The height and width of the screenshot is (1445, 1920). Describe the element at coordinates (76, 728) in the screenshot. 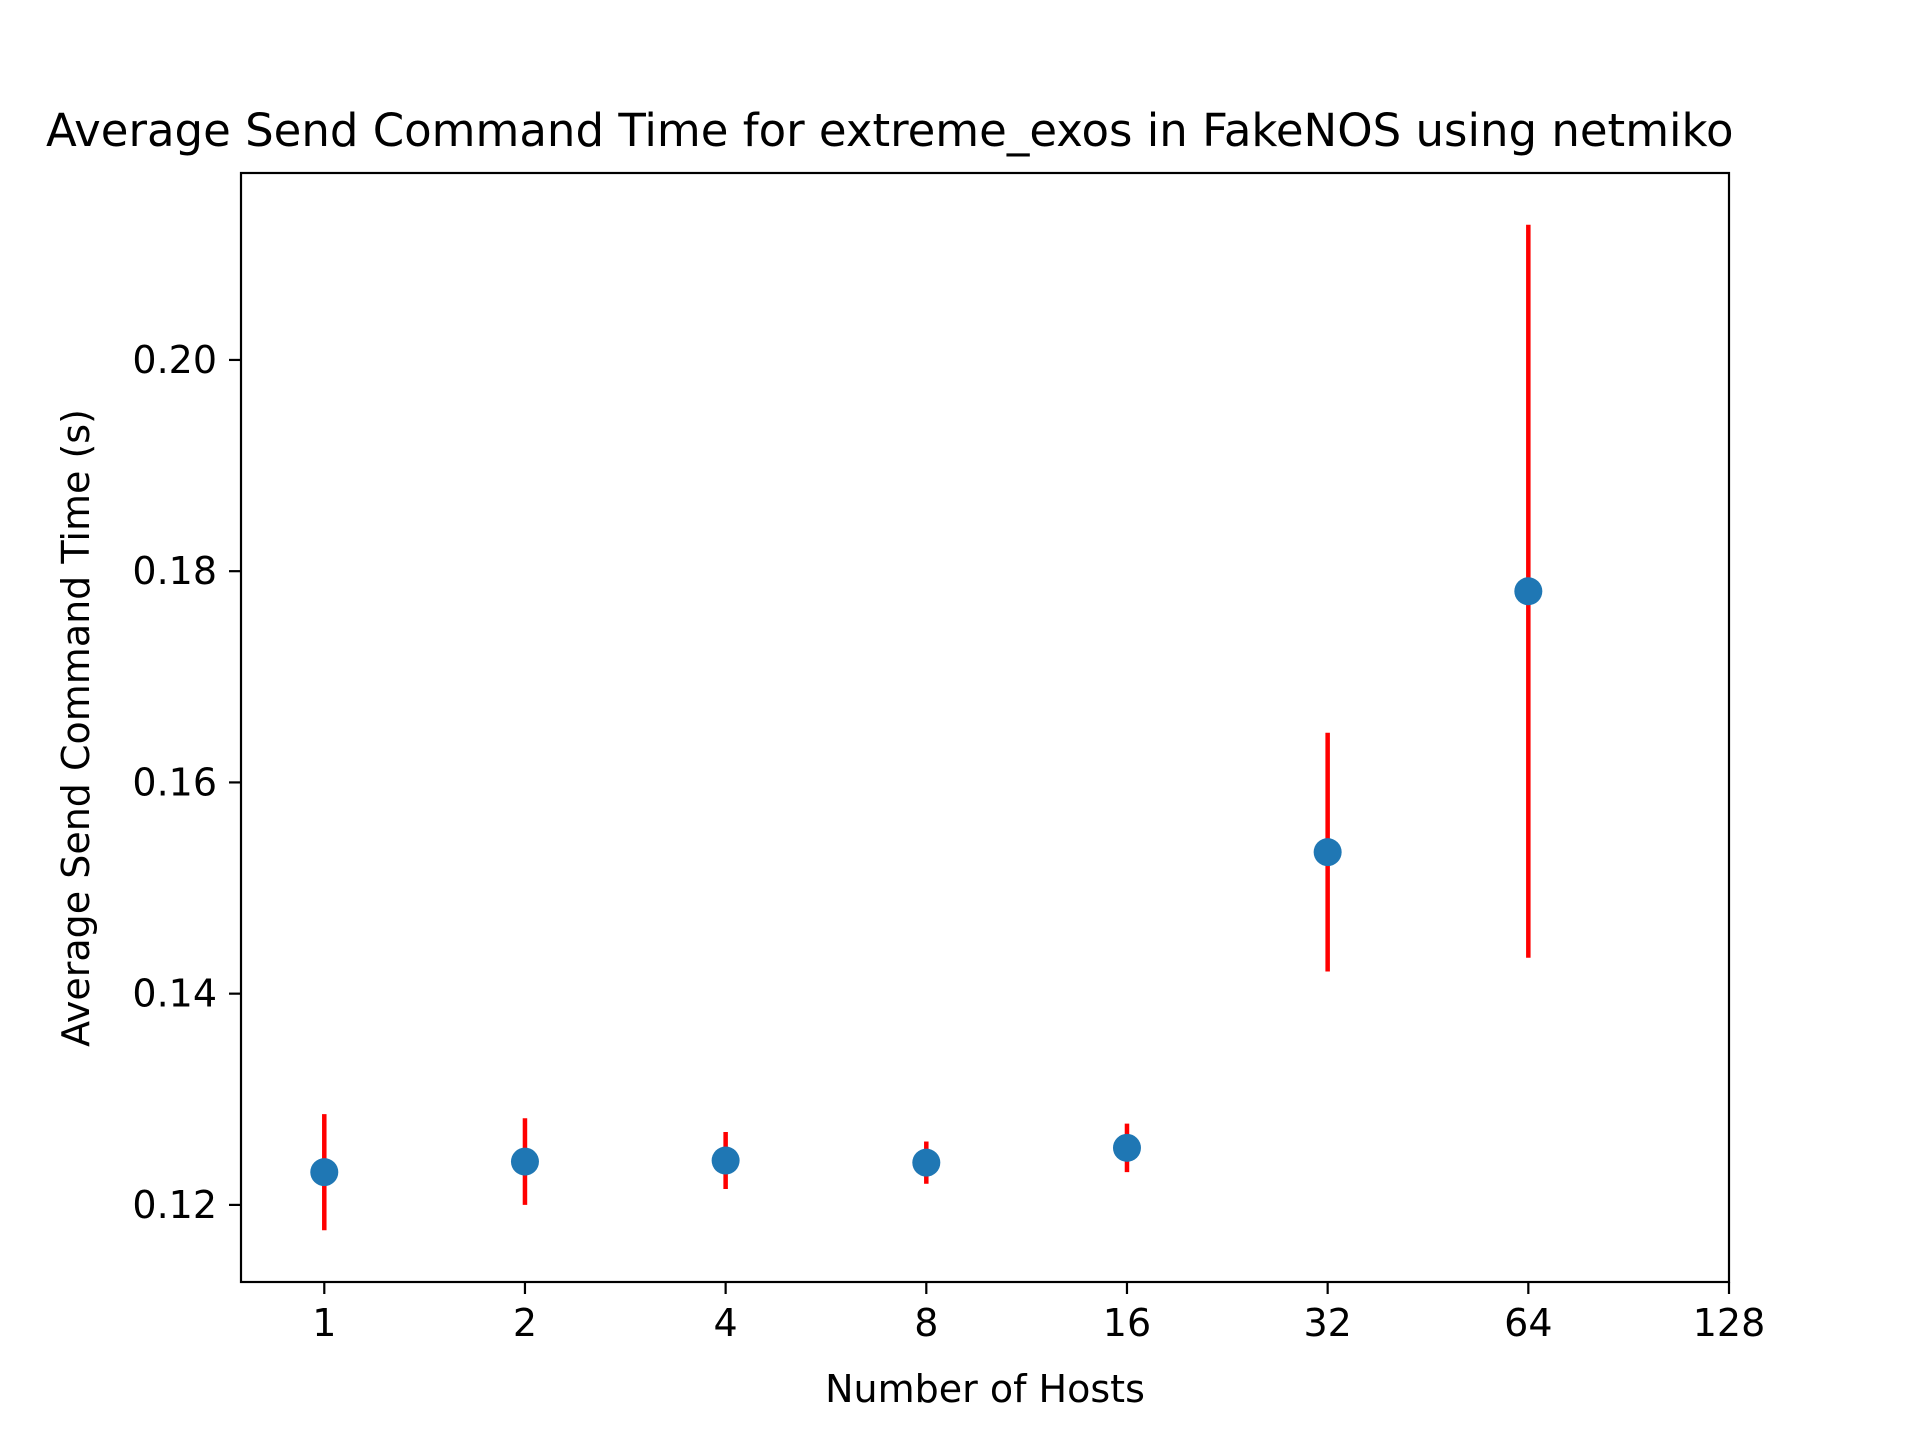

I see `y-axis-label: Average Send Command Time (s)` at that location.